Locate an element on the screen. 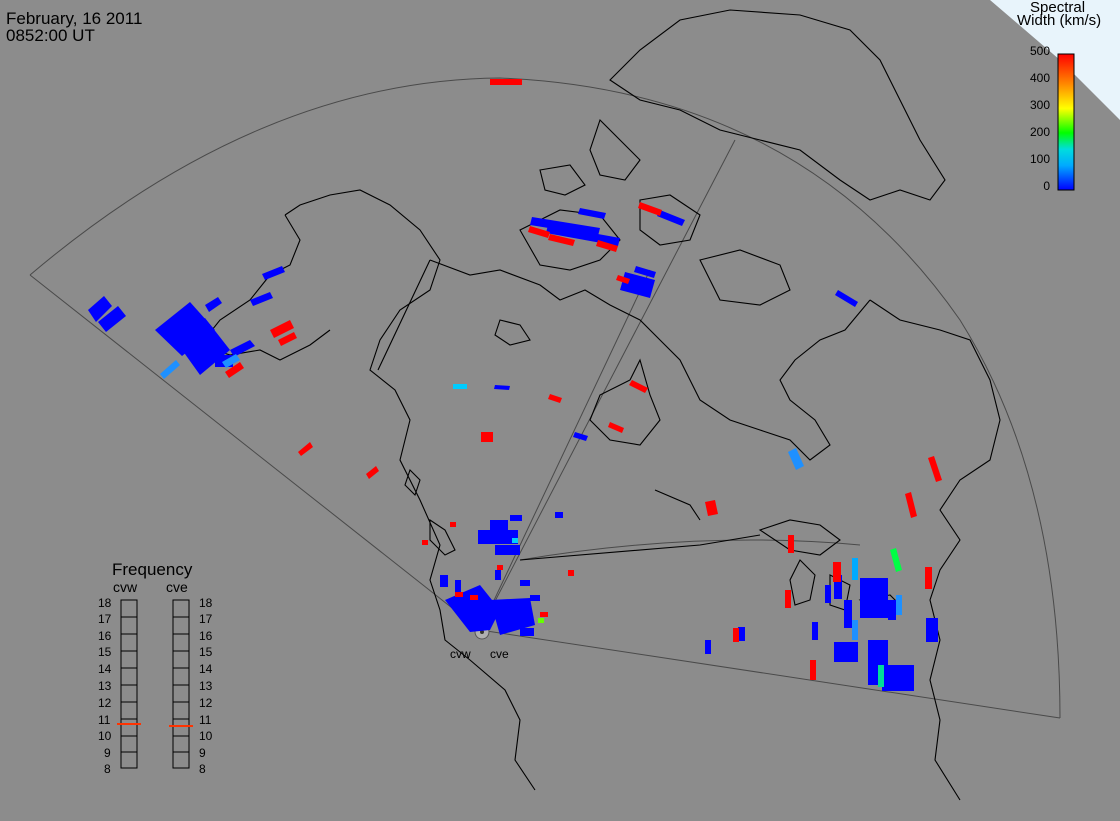 This screenshot has height=821, width=1120. frequency-cvw-label: cvw is located at coordinates (125, 587).